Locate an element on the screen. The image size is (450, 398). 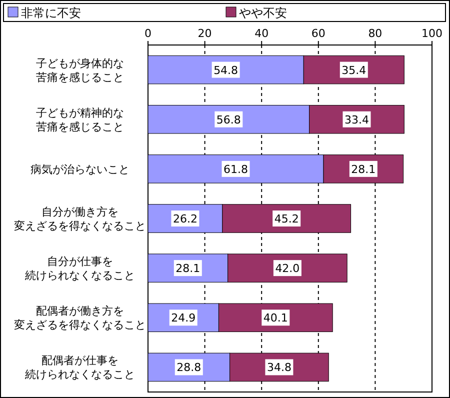
legend-label: やや不安 is located at coordinates (263, 13).